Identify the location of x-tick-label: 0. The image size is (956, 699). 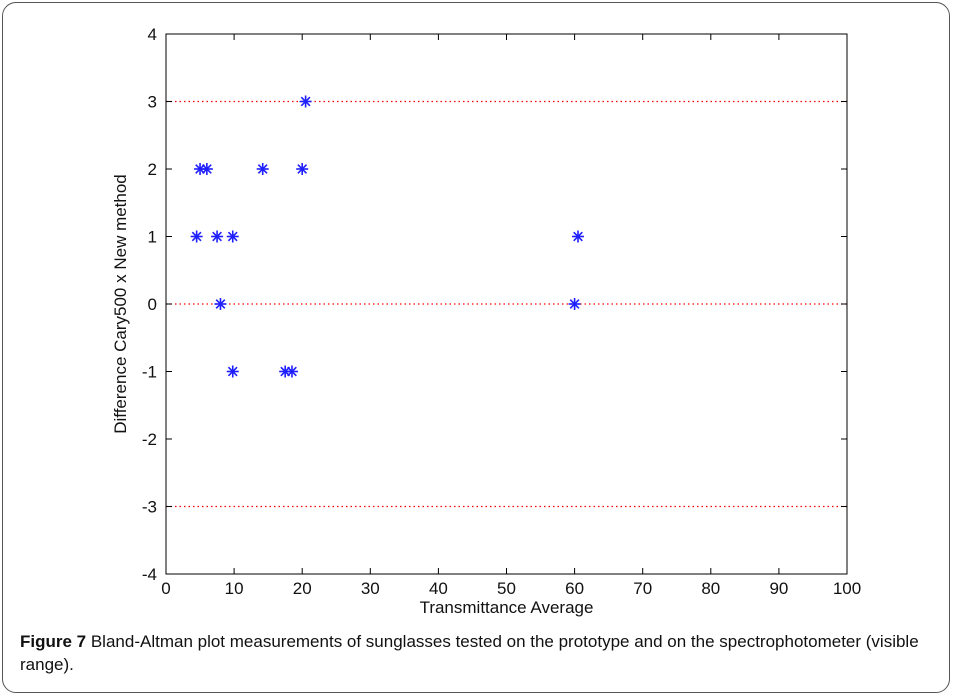
(165, 588).